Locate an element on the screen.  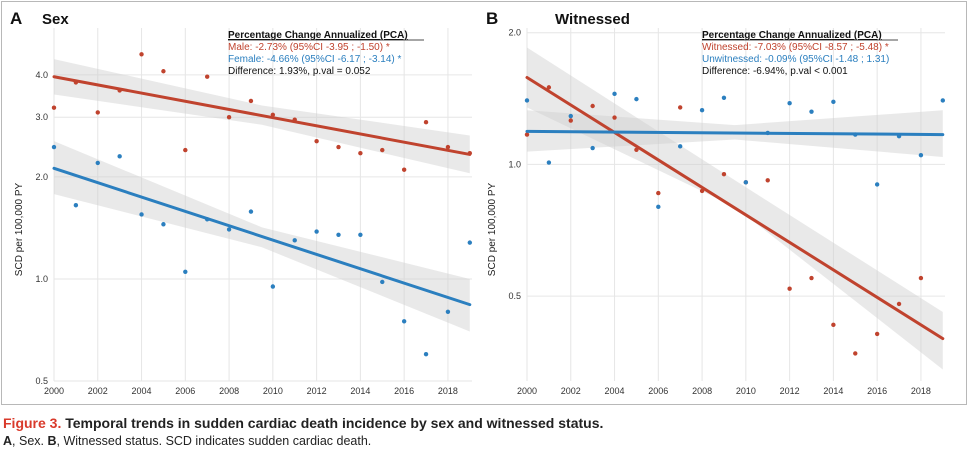
panel-b-pca-line: Difference: -6.94%, p.val < 0.001 is located at coordinates (775, 71).